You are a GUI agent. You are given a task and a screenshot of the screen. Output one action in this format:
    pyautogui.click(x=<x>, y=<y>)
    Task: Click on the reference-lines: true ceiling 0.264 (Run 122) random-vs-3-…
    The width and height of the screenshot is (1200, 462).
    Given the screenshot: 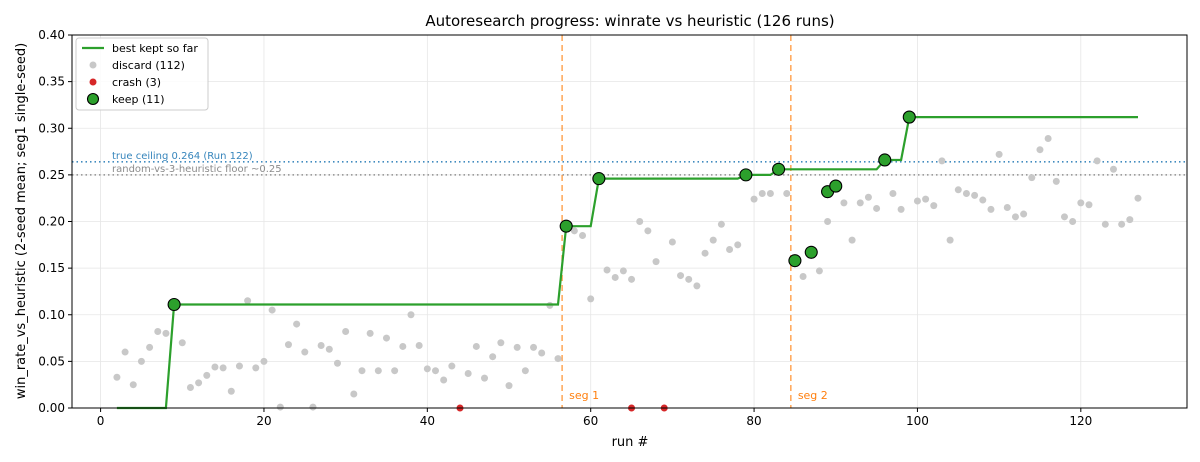 What is the action you would take?
    pyautogui.click(x=629, y=163)
    